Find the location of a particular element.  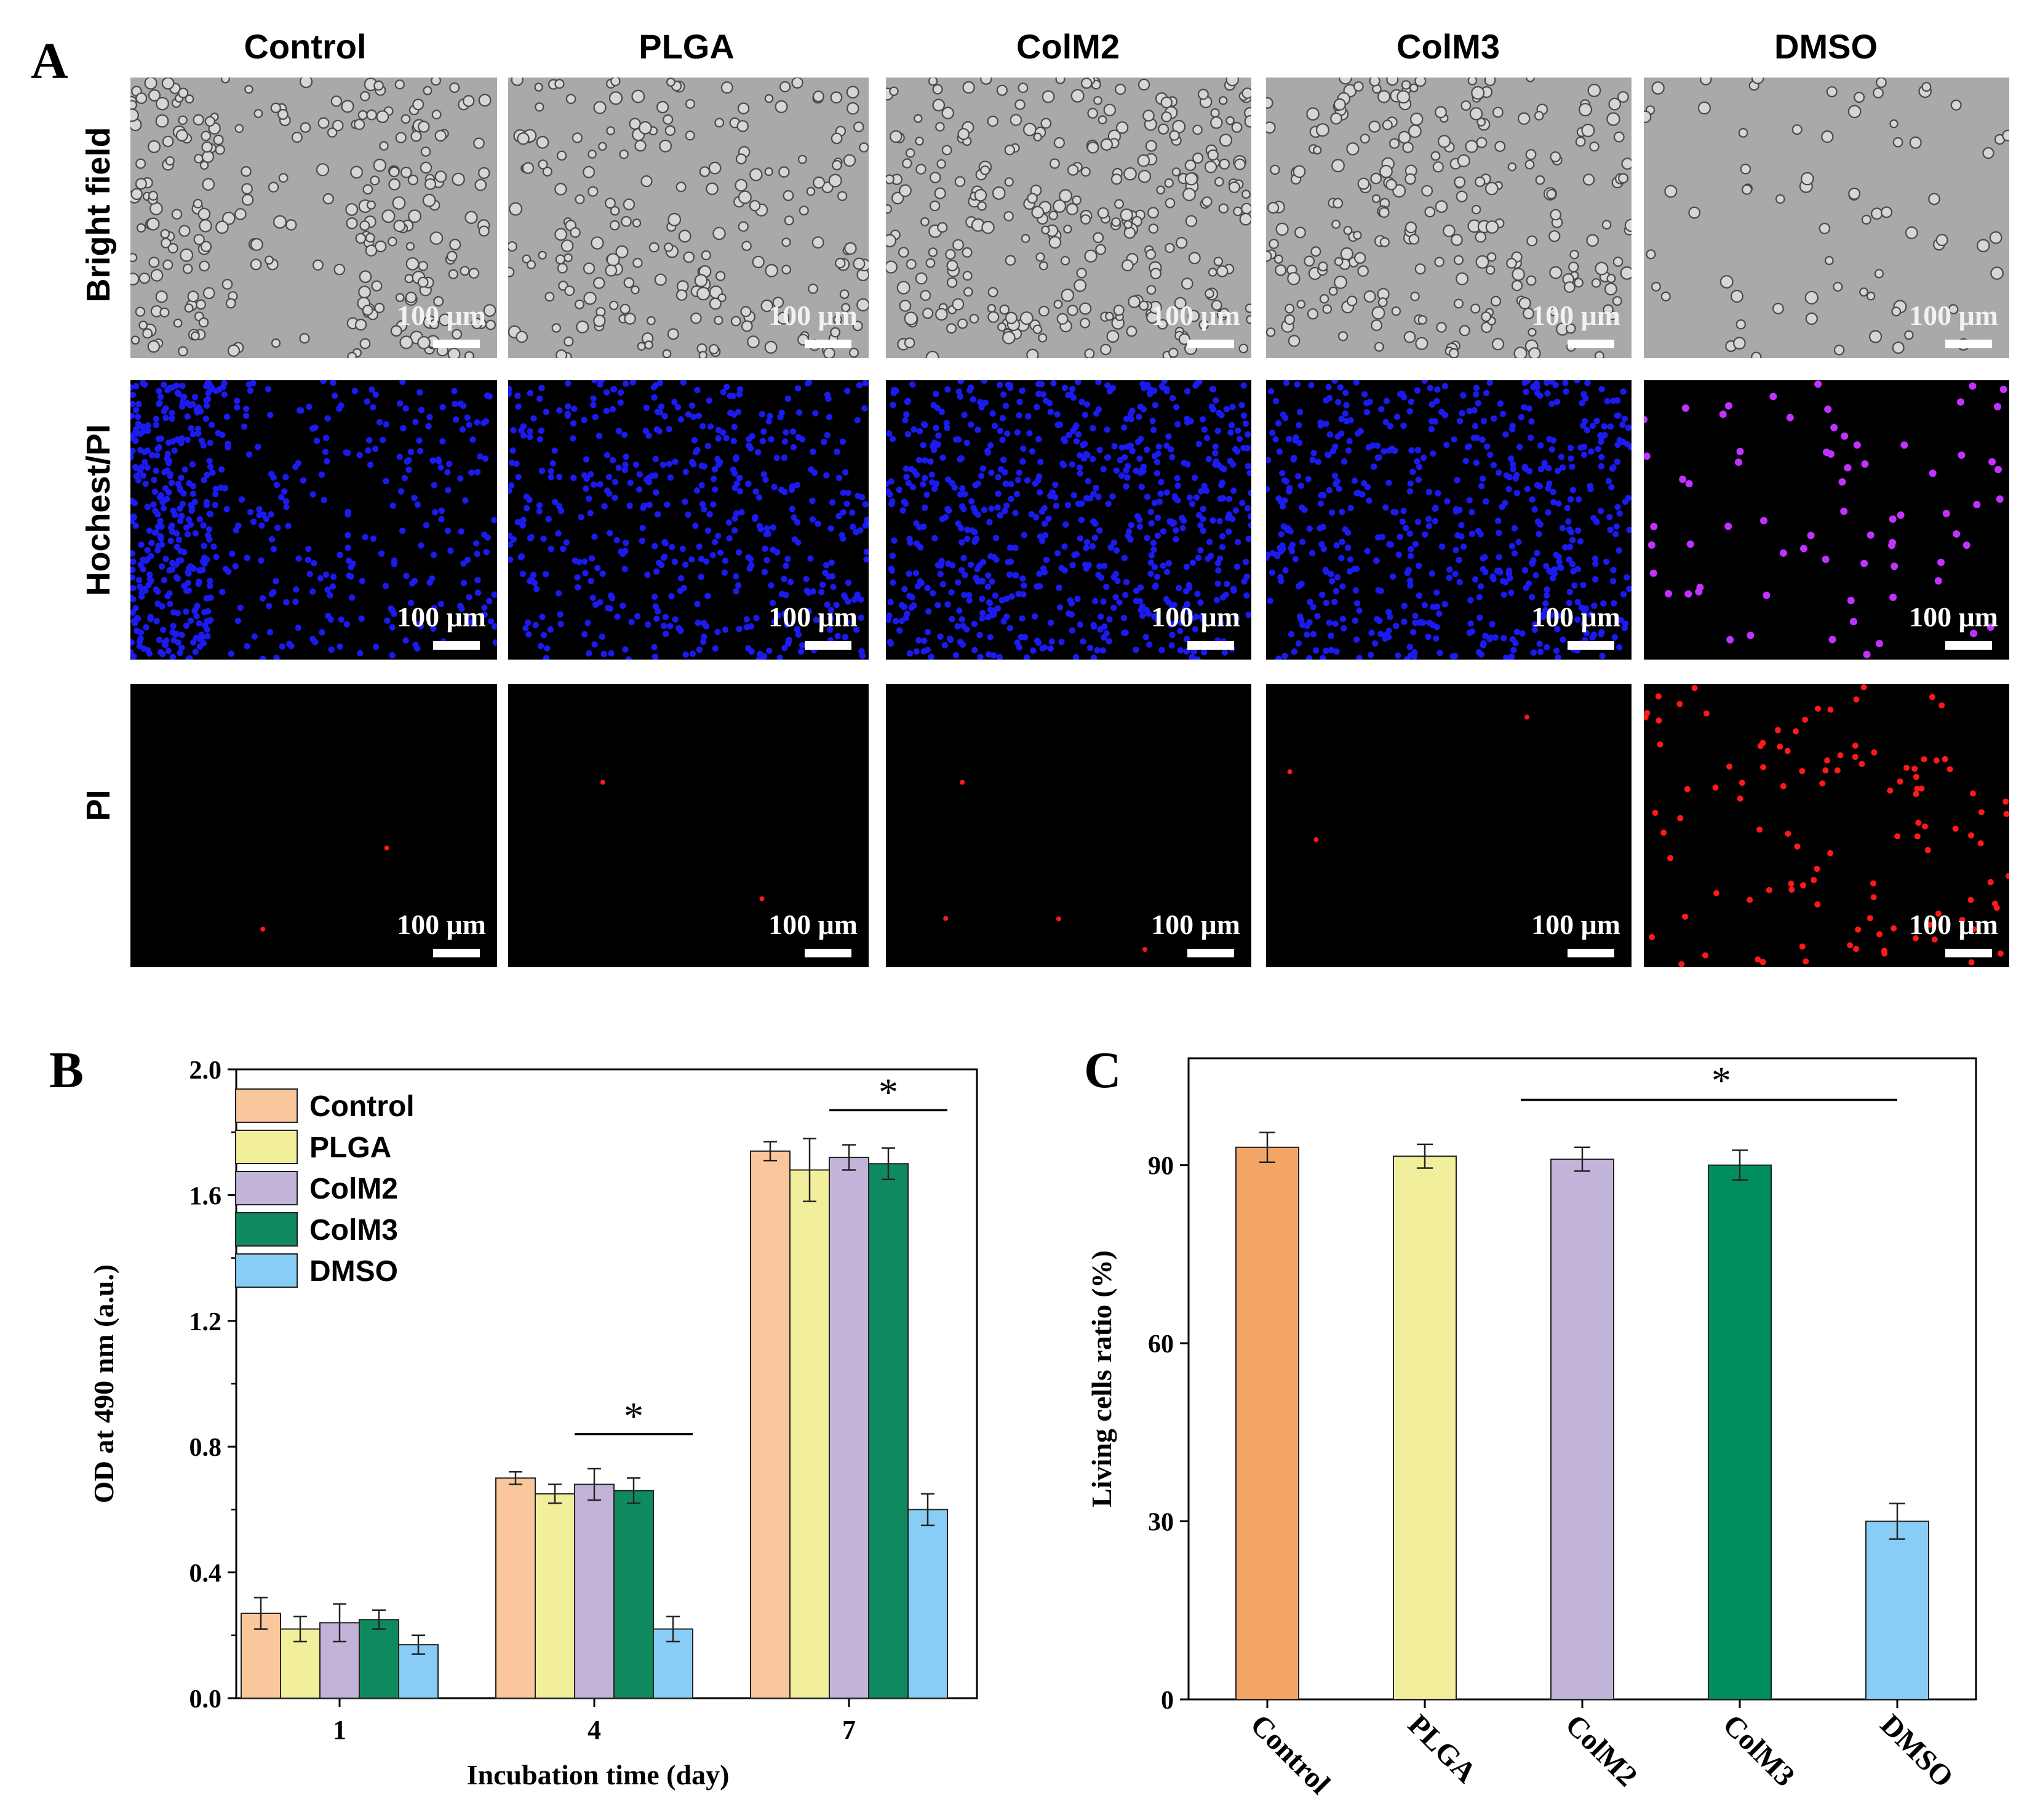

scale-bar is located at coordinates (1591, 645).